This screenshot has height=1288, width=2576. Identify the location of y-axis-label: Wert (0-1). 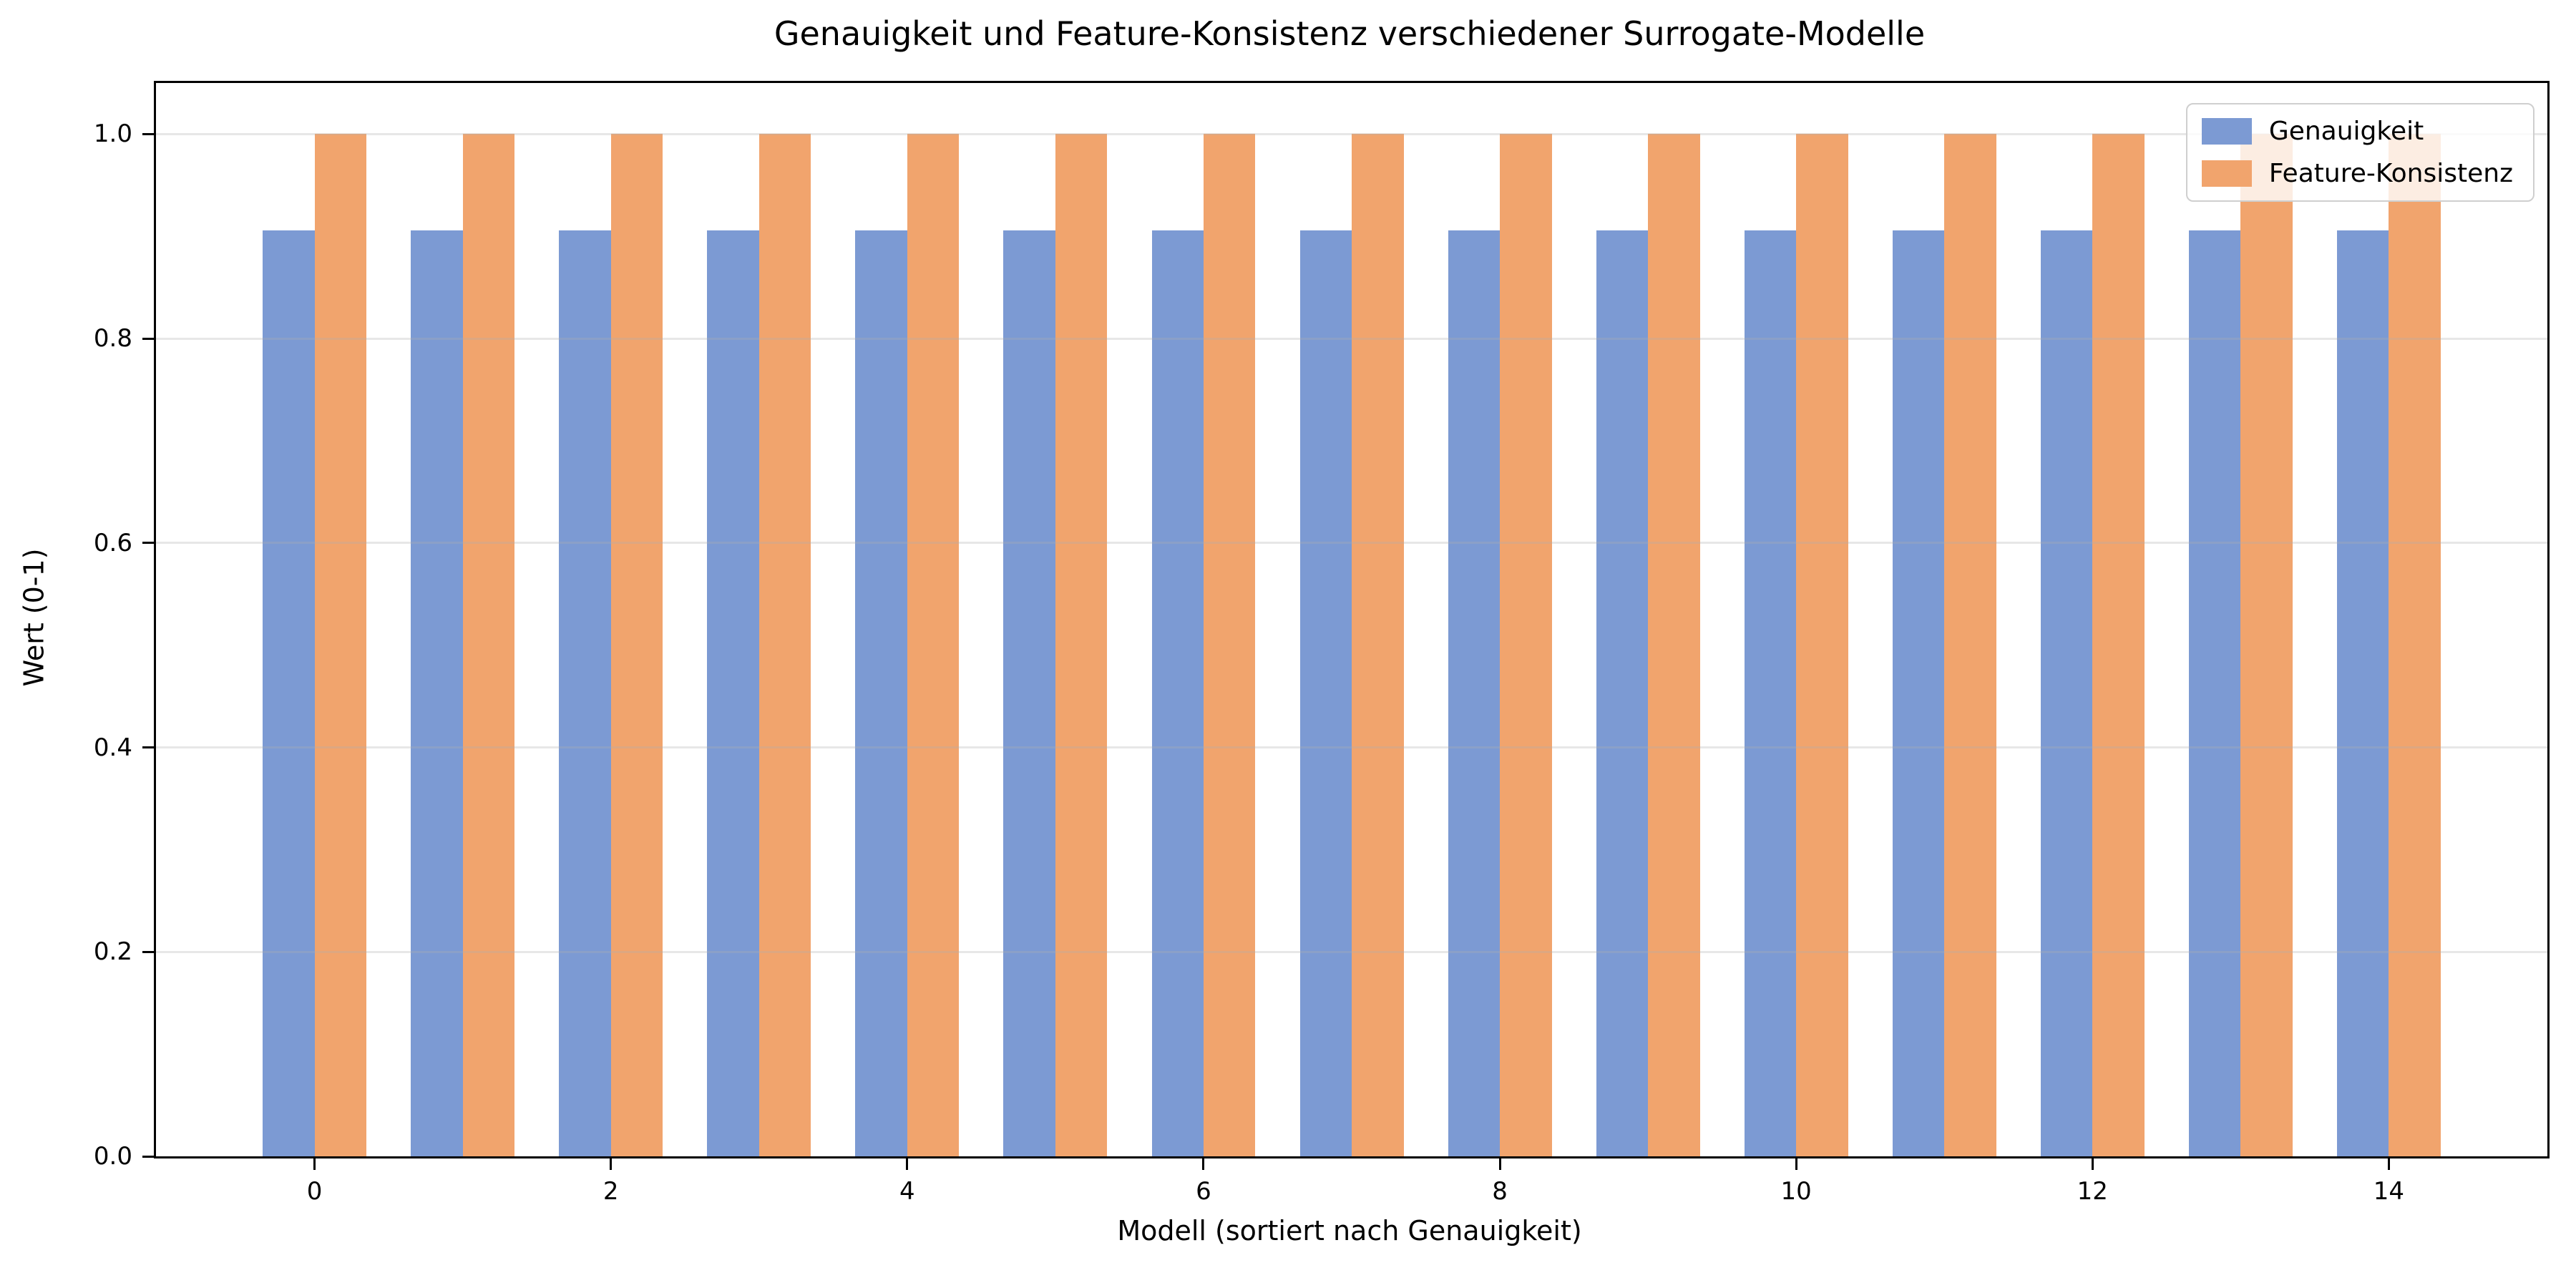
(35, 617).